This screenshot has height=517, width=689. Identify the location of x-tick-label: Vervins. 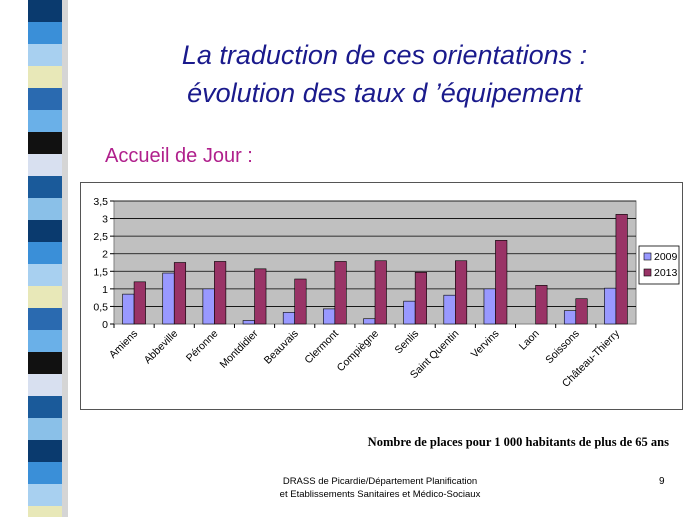
(485, 344).